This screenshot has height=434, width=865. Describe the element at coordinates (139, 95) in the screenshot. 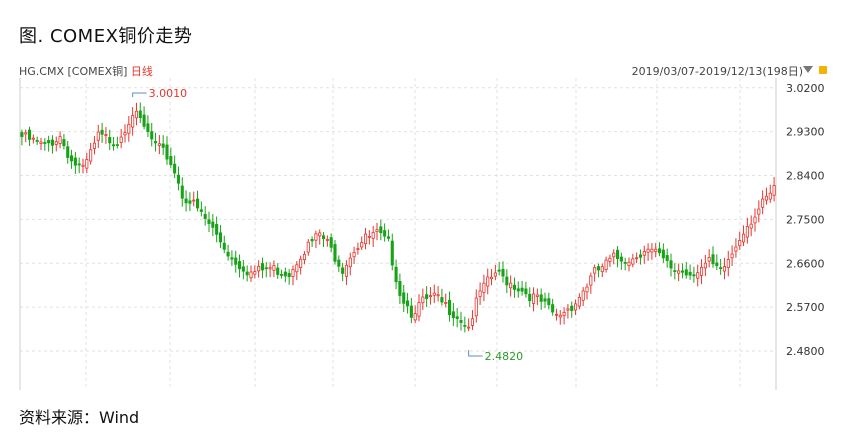

I see `high-marker-line` at that location.